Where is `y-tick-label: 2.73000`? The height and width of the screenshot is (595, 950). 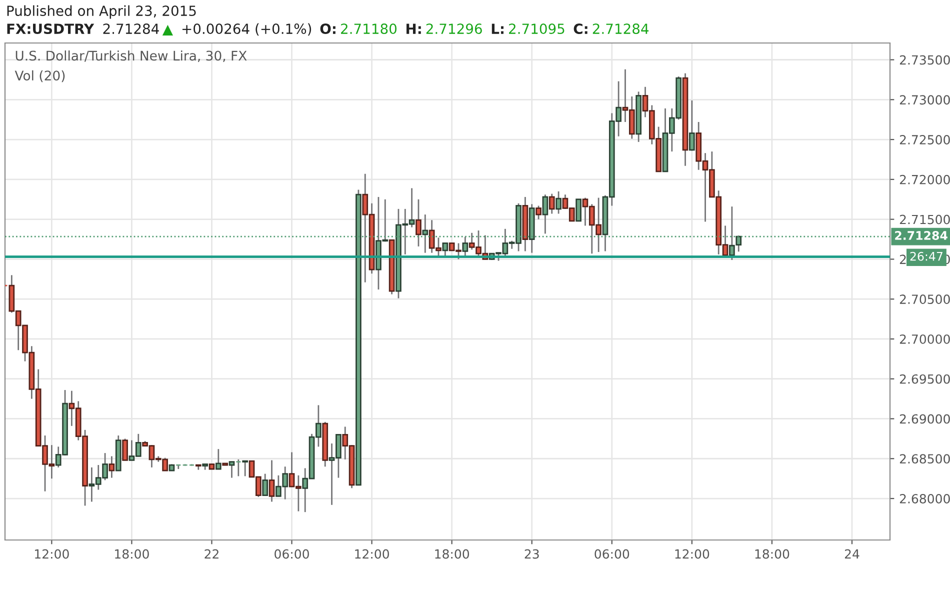 y-tick-label: 2.73000 is located at coordinates (925, 100).